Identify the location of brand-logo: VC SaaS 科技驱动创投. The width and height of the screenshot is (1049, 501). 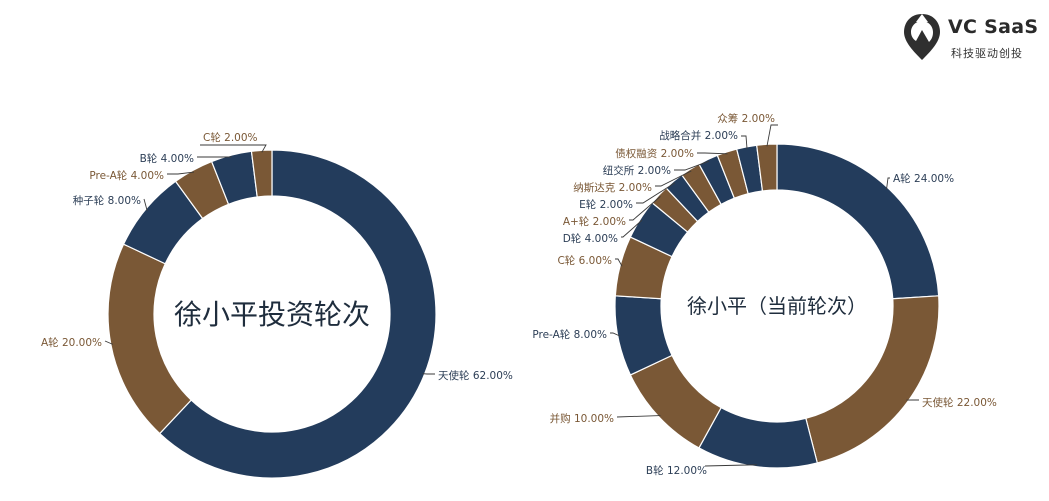
(972, 38).